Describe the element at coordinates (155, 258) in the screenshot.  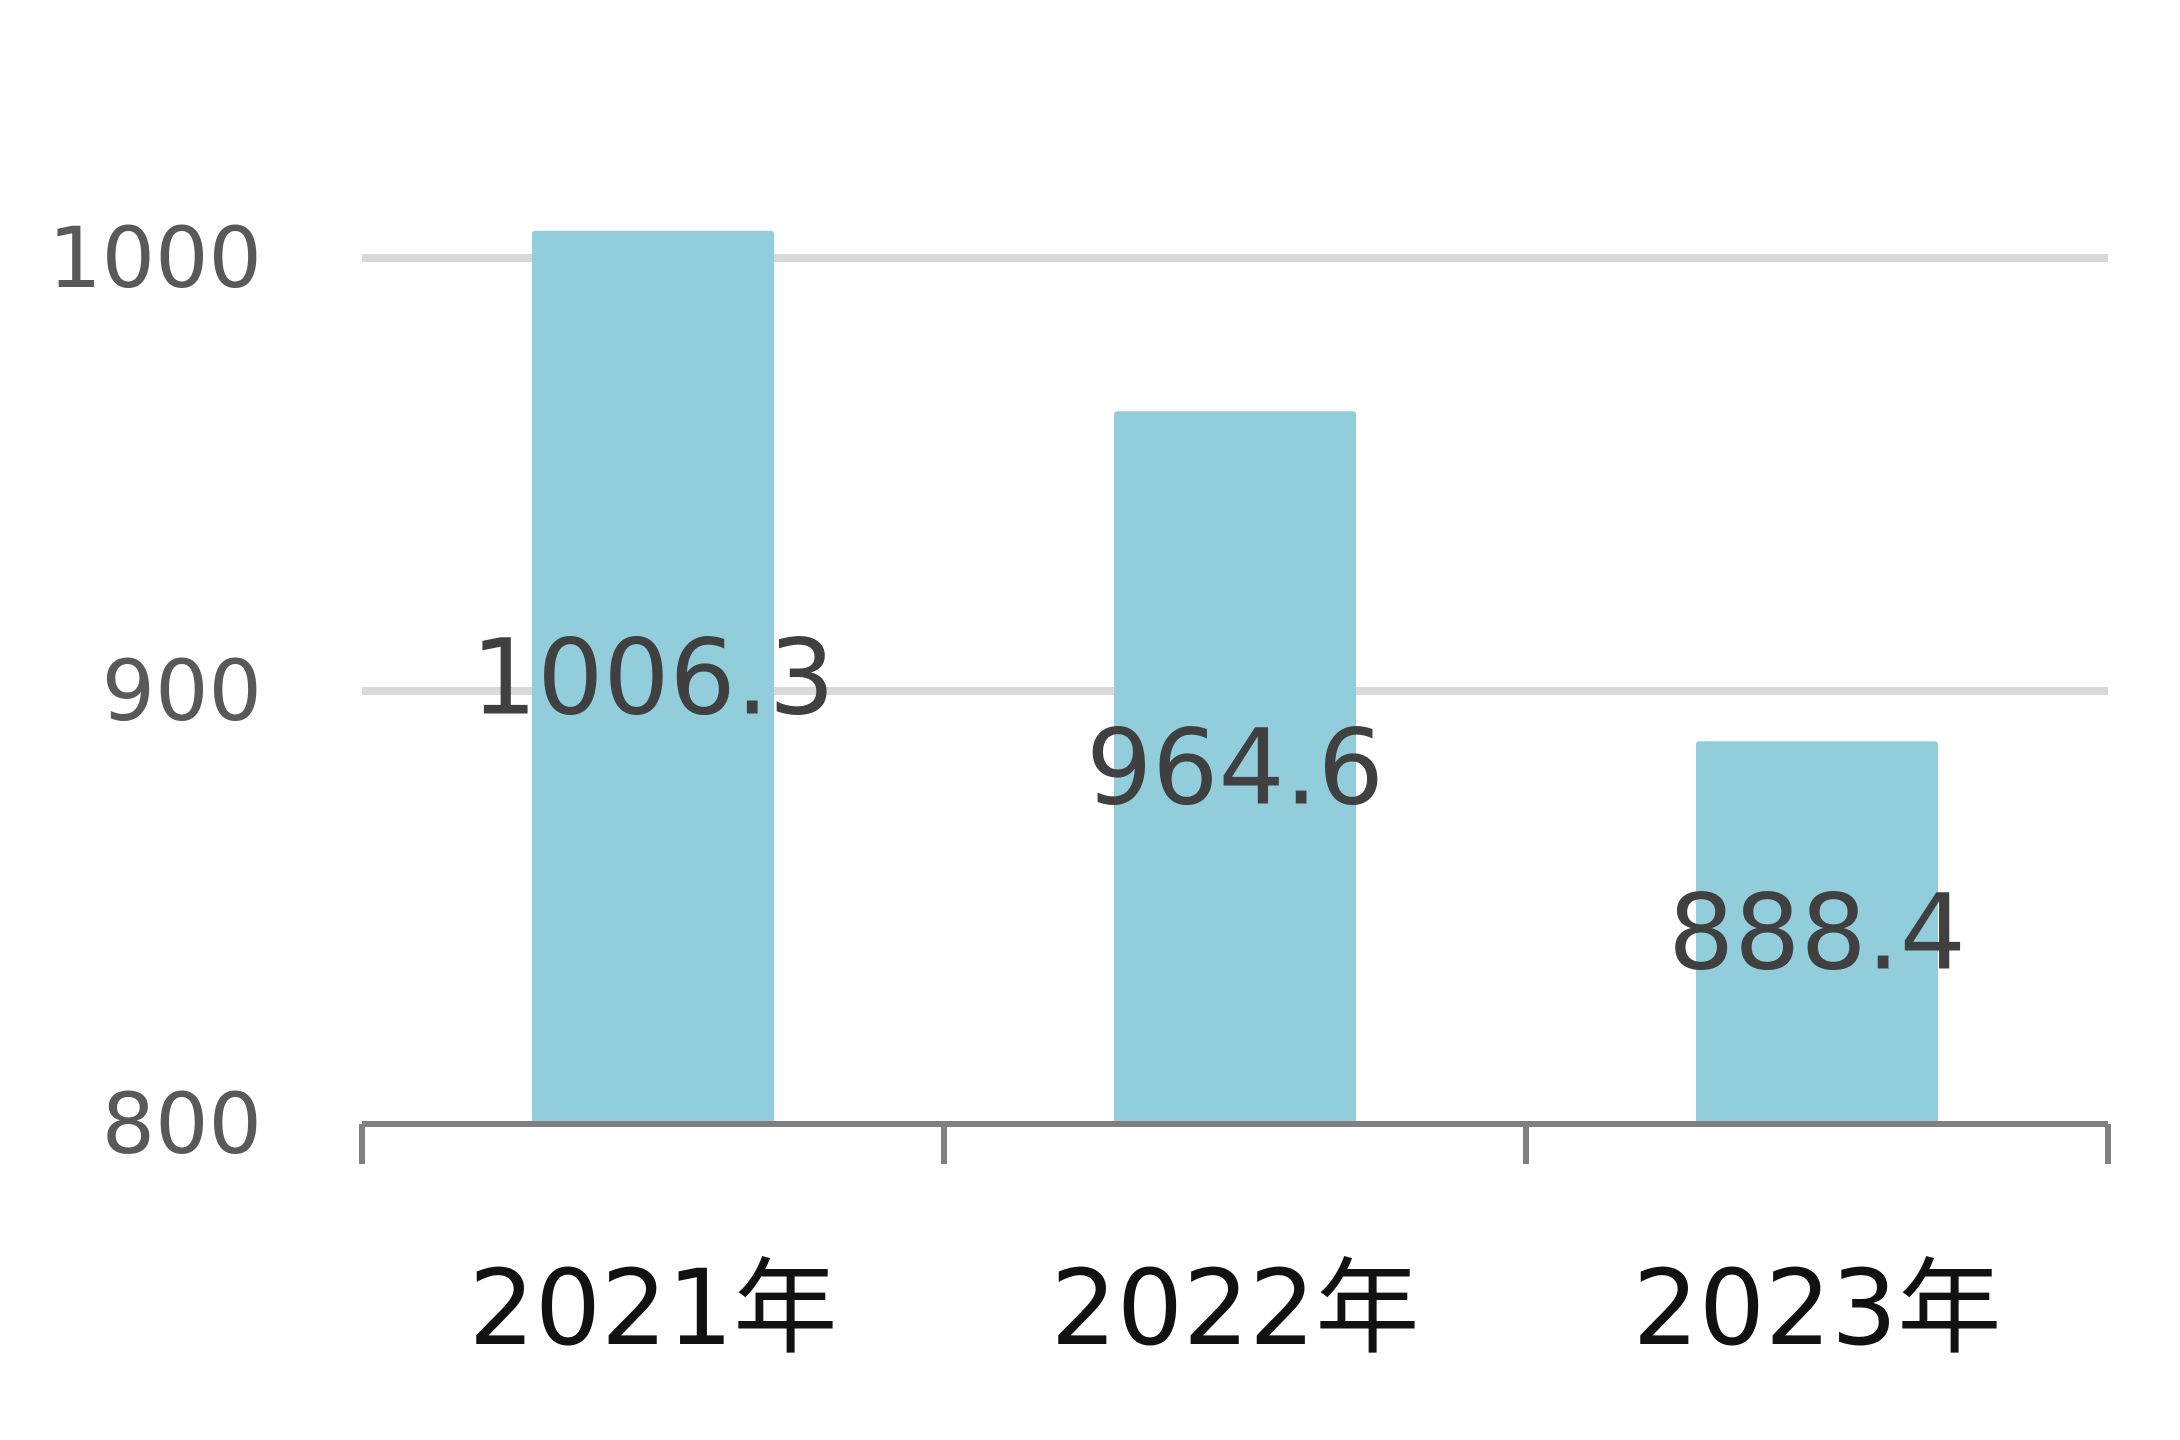
I see `y-tick-label-1000: 1000` at that location.